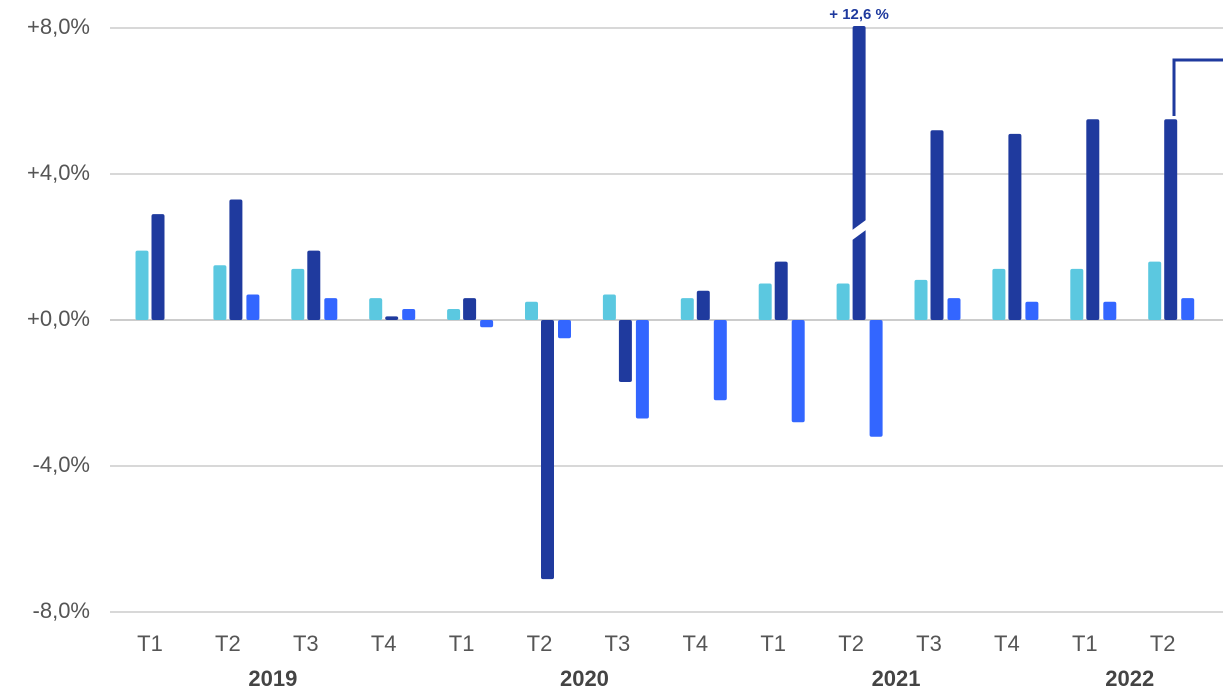 The image size is (1223, 690). Describe the element at coordinates (896, 678) in the screenshot. I see `group-label: 2021` at that location.